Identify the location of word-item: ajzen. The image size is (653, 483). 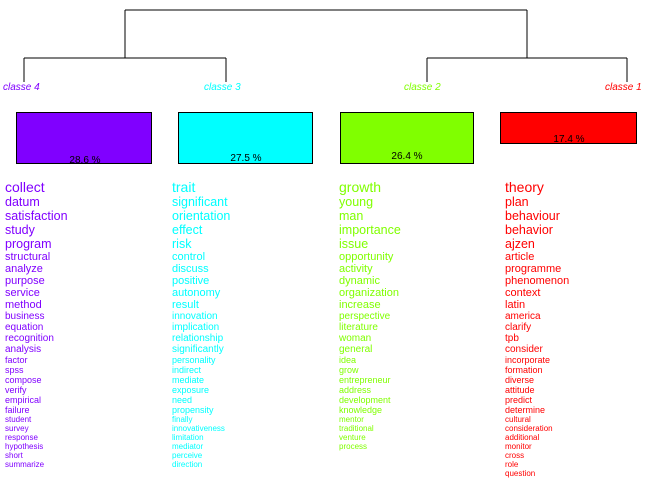
(520, 244).